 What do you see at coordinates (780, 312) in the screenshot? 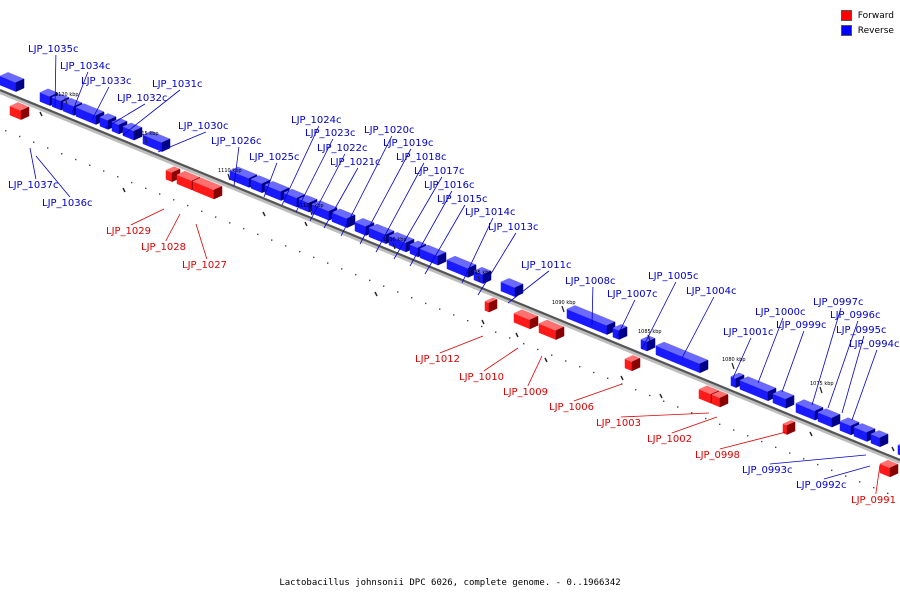
I see `gene-label-reverse: LJP_1000c` at bounding box center [780, 312].